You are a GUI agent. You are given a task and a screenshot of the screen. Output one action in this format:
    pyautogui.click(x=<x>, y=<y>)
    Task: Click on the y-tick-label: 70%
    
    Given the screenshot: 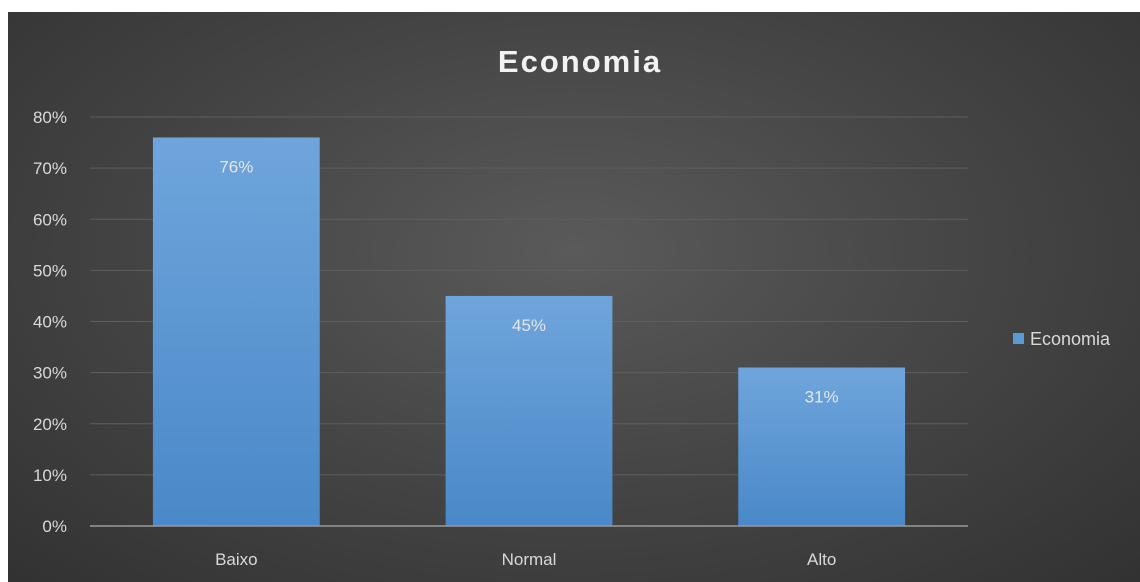 What is the action you would take?
    pyautogui.click(x=50, y=168)
    